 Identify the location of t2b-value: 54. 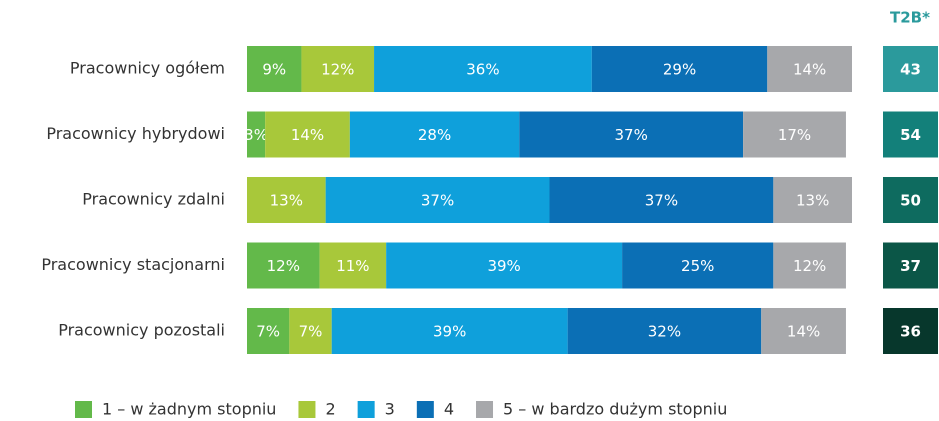
(910, 135).